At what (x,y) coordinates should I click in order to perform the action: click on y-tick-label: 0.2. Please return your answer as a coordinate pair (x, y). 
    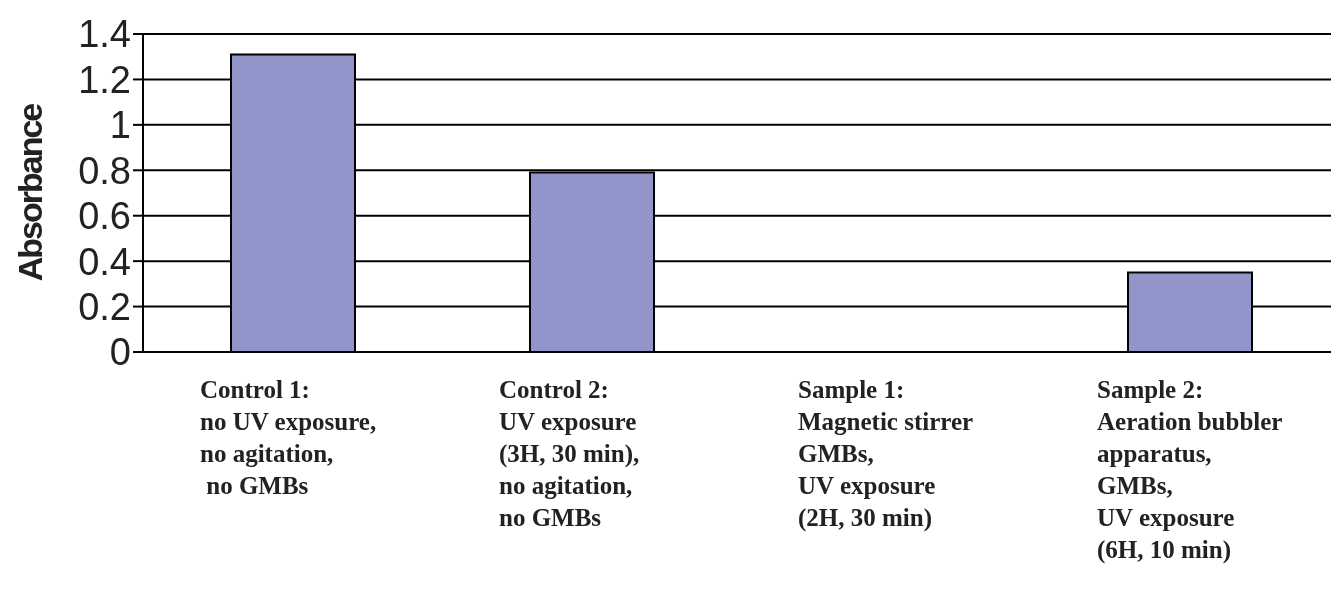
    Looking at the image, I should click on (104, 307).